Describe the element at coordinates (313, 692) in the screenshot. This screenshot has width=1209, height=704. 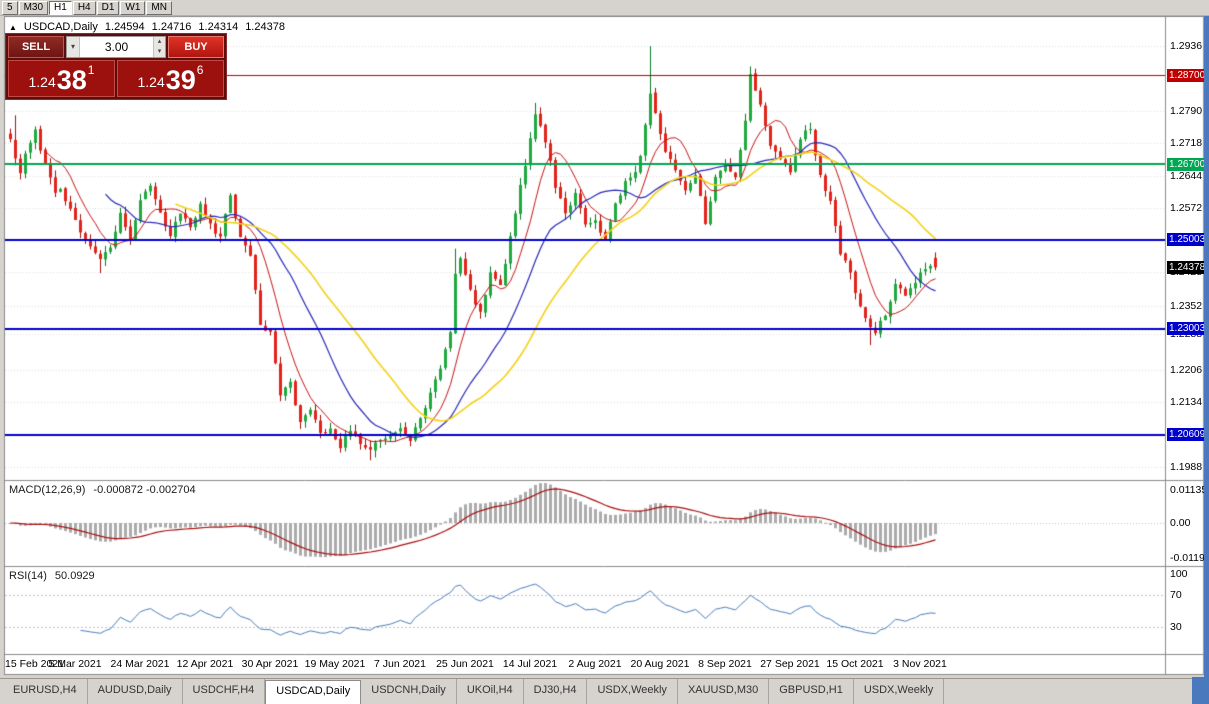
I see `chart-tab-usdcad-daily: USDCAD,Daily` at that location.